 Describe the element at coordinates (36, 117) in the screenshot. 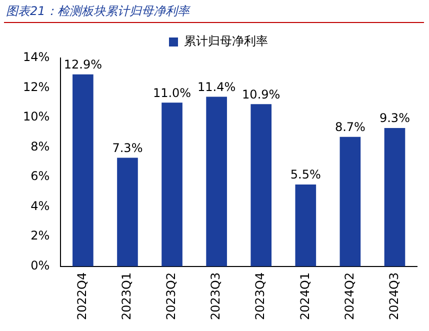

I see `y-tick-label: 10%` at that location.